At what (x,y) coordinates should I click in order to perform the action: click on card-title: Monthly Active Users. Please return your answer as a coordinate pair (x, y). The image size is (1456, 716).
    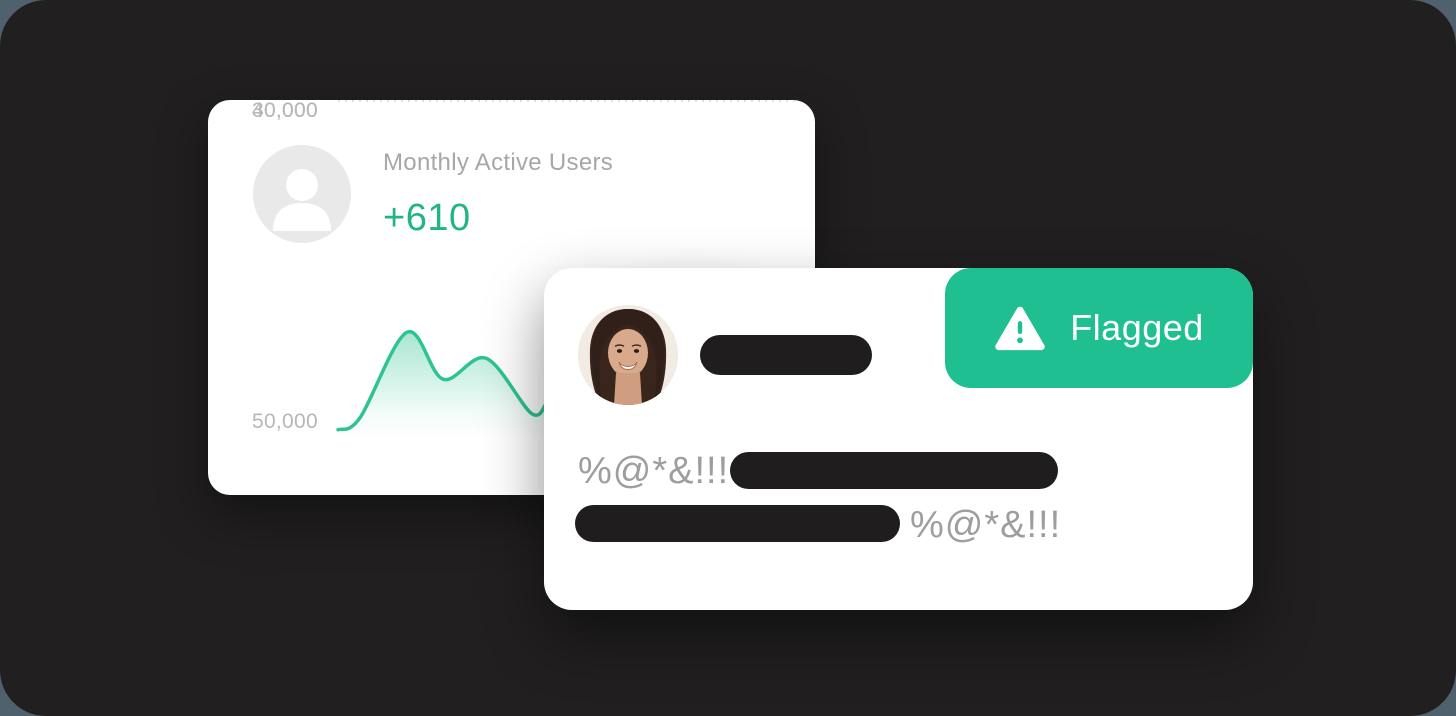
    Looking at the image, I should click on (498, 162).